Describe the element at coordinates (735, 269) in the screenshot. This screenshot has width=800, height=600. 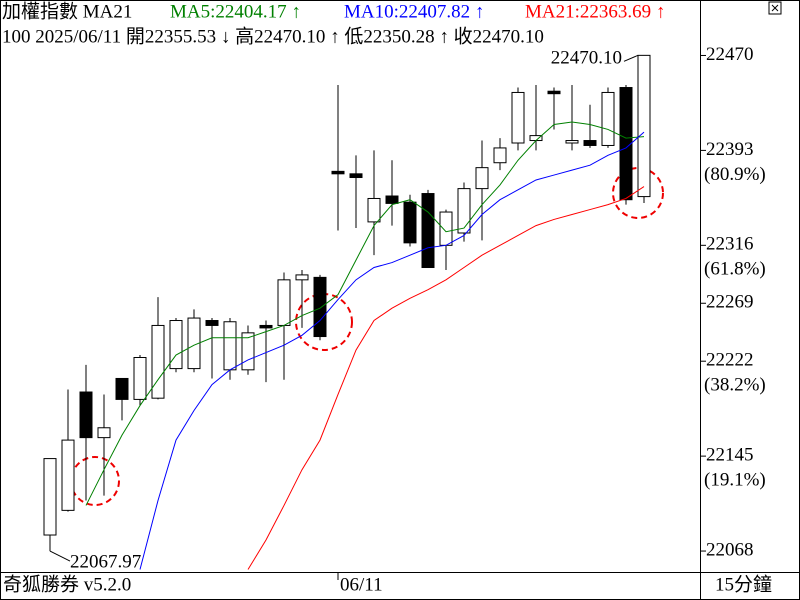
I see `fib-label: (61.8%)` at that location.